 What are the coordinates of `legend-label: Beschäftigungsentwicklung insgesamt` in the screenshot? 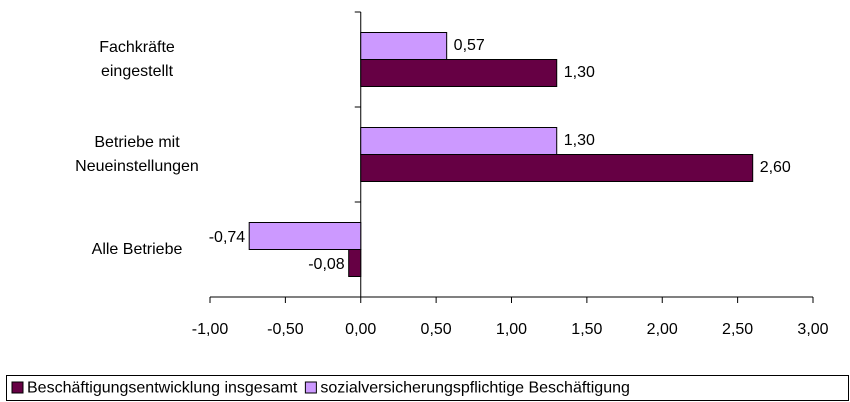 It's located at (162, 388).